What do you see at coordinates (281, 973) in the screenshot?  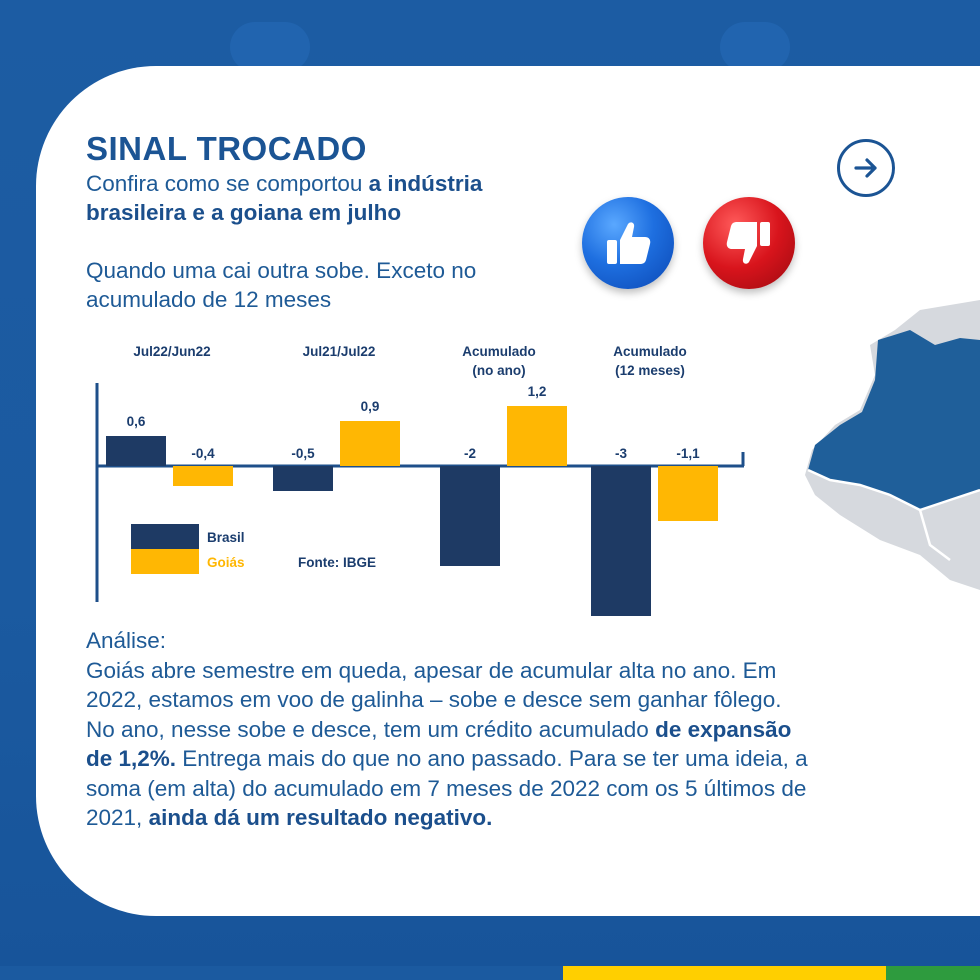 I see `flag-stripe-blue` at bounding box center [281, 973].